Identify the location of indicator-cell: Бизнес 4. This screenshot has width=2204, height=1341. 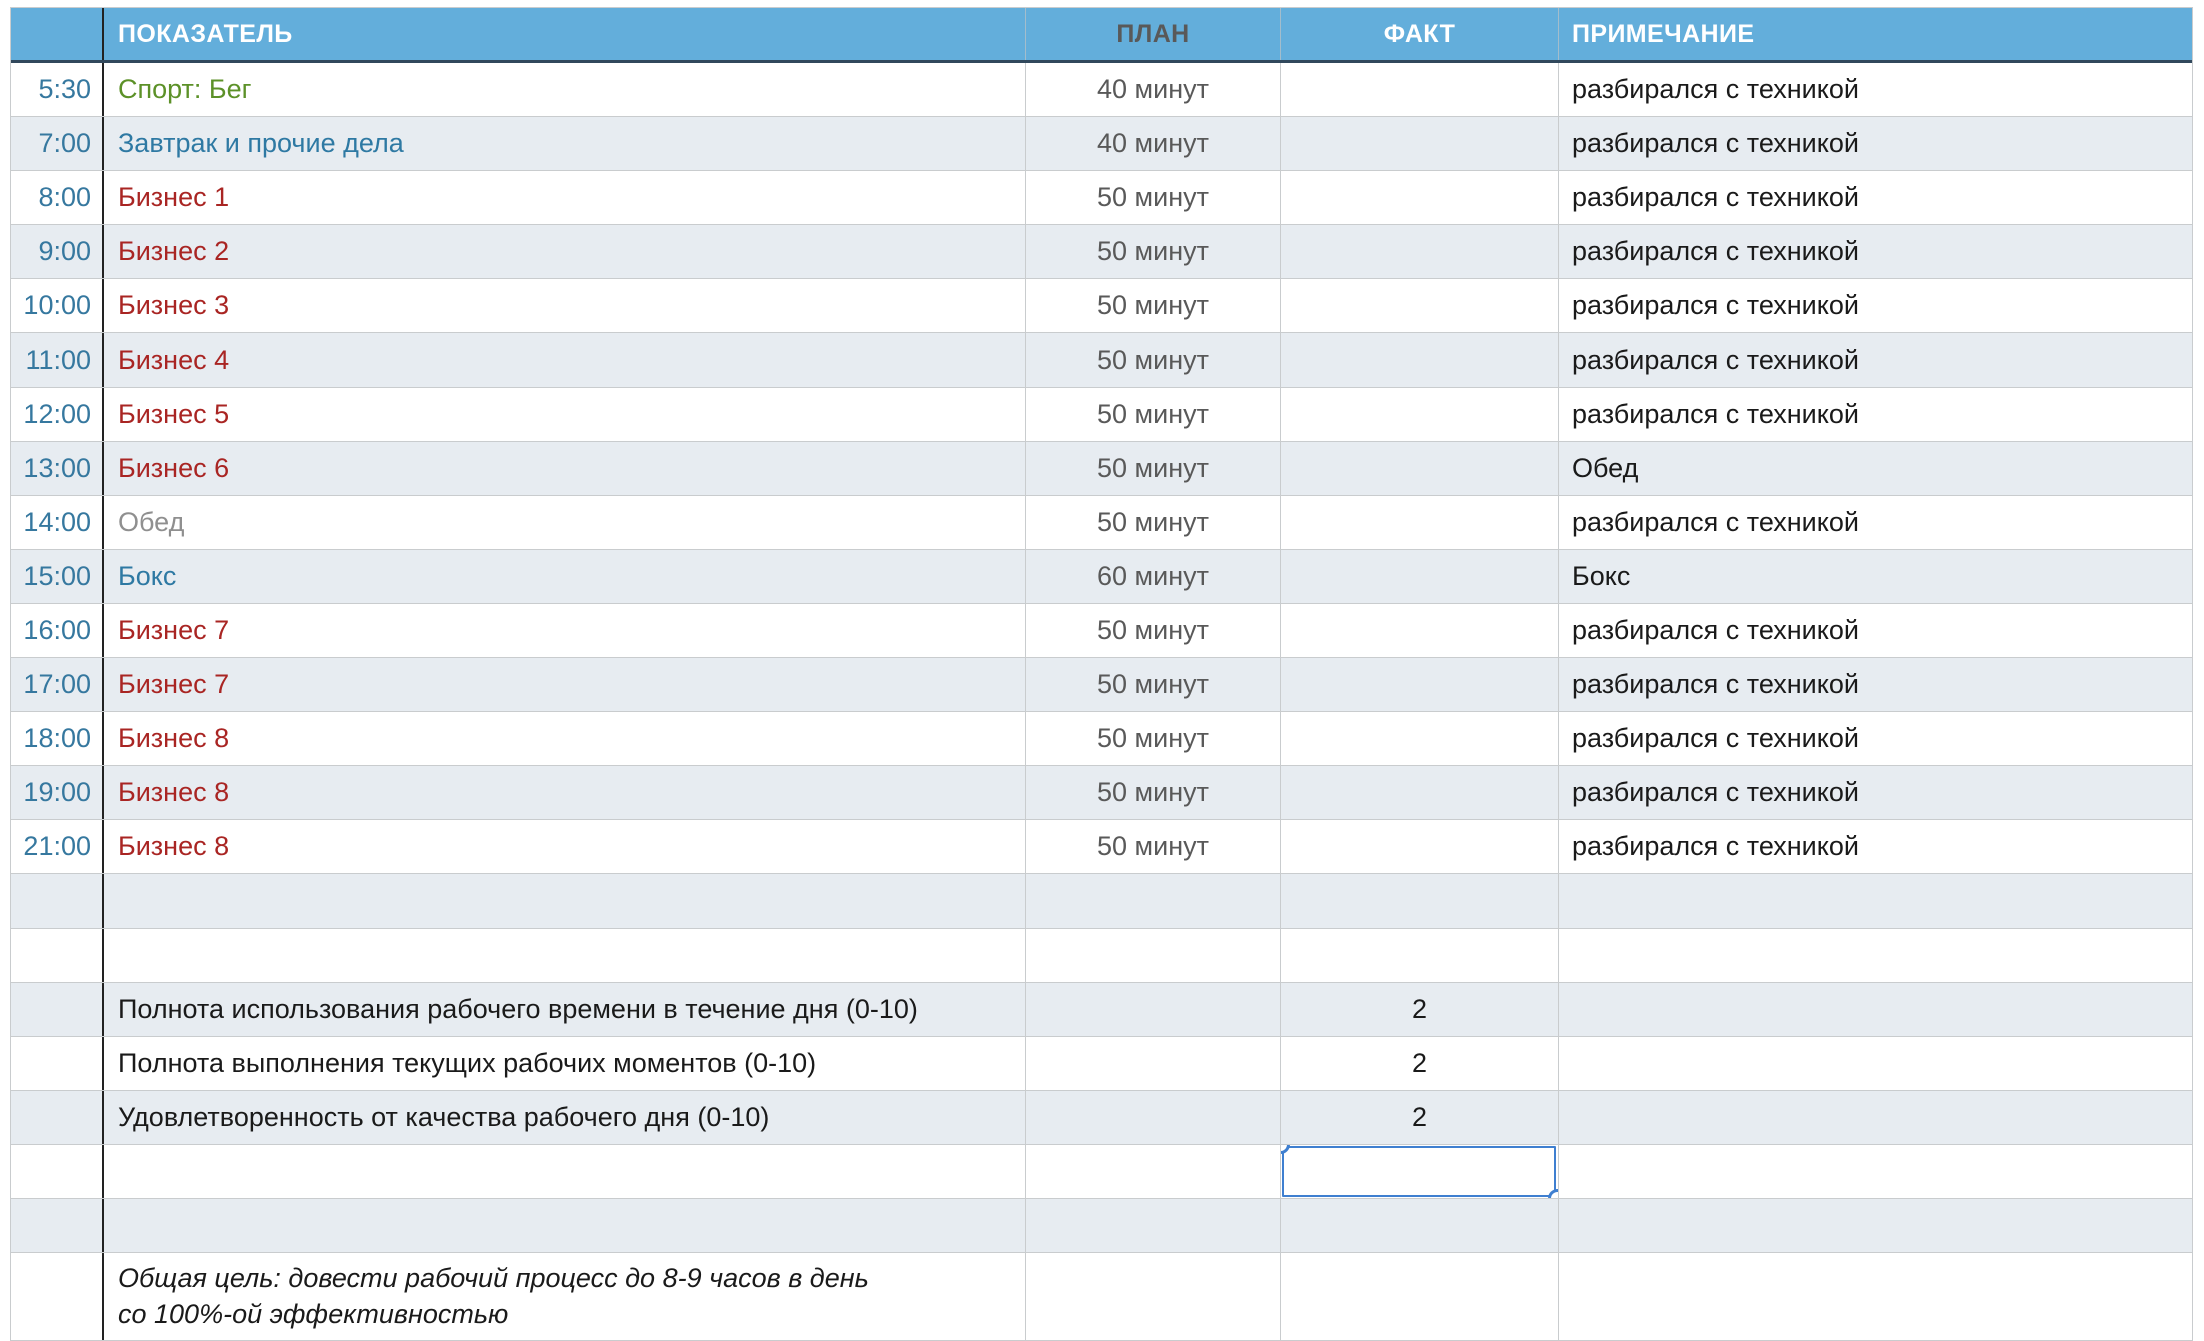
(565, 360).